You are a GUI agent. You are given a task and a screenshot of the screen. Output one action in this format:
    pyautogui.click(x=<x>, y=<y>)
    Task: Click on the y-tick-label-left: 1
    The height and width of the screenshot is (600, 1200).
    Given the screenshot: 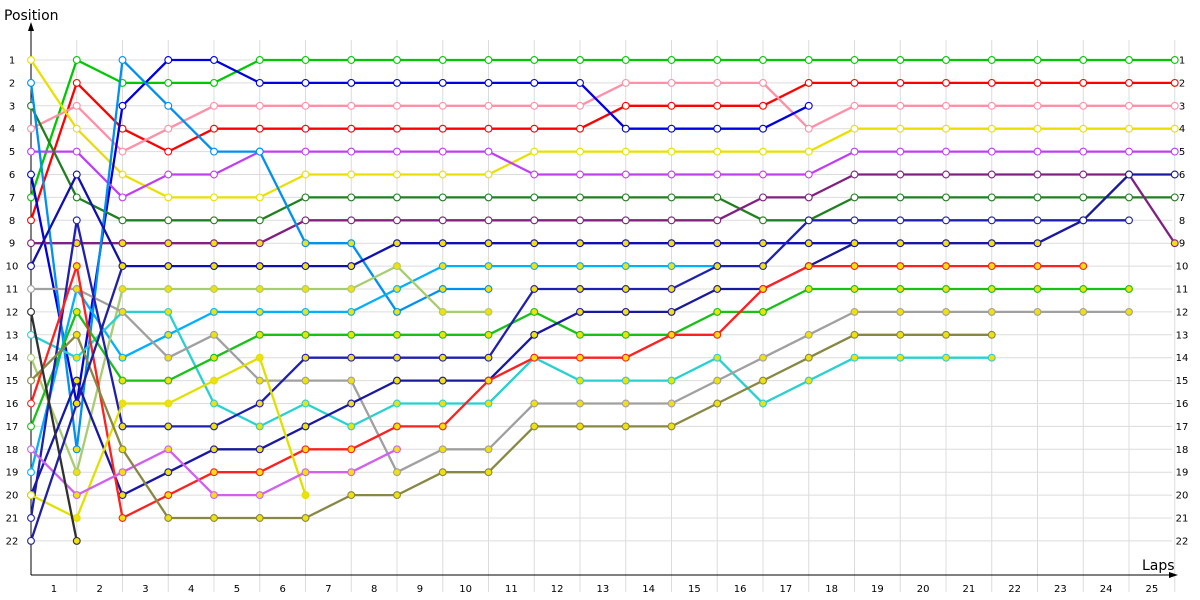 What is the action you would take?
    pyautogui.click(x=12, y=61)
    